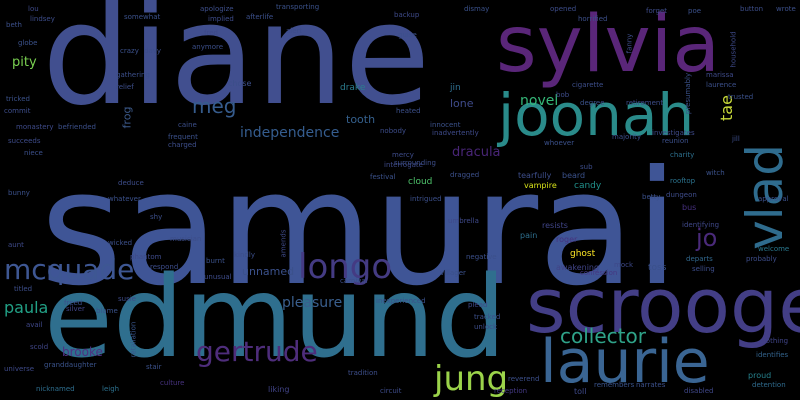 The height and width of the screenshot is (400, 800). I want to click on word: identifying, so click(701, 225).